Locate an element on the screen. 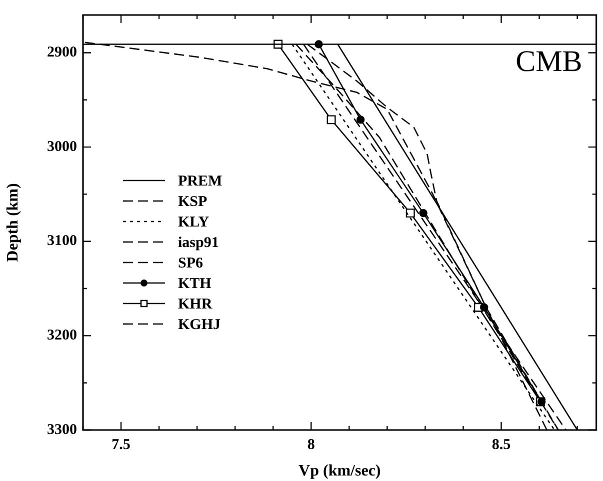 This screenshot has width=603, height=481. legend-label: KSP is located at coordinates (193, 202).